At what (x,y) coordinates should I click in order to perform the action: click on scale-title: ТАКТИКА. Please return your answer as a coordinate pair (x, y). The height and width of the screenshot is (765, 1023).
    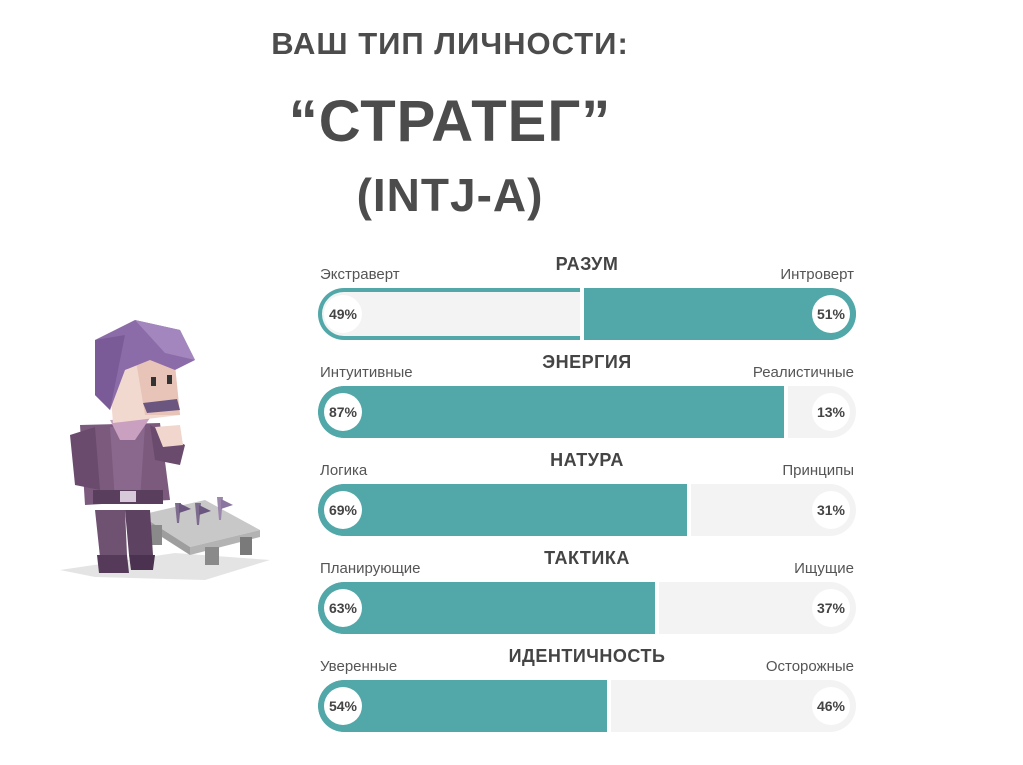
    Looking at the image, I should click on (587, 558).